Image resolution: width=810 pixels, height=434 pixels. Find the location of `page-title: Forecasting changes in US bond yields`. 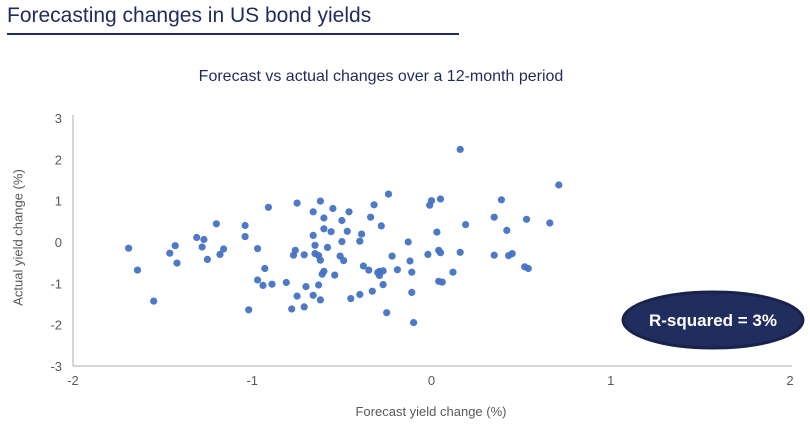

page-title: Forecasting changes in US bond yields is located at coordinates (233, 19).